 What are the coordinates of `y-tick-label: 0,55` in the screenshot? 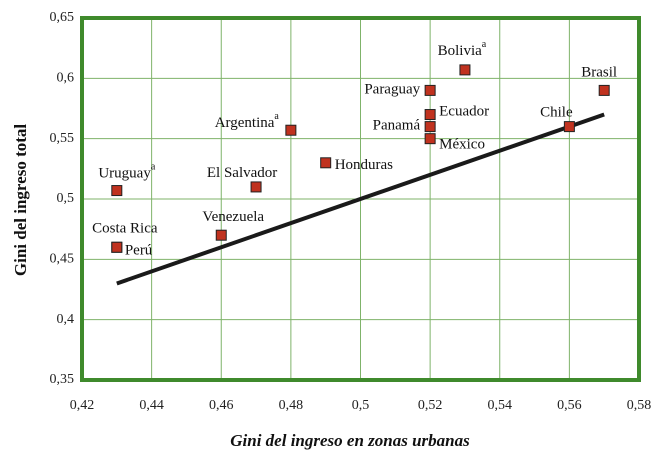 It's located at (62, 138).